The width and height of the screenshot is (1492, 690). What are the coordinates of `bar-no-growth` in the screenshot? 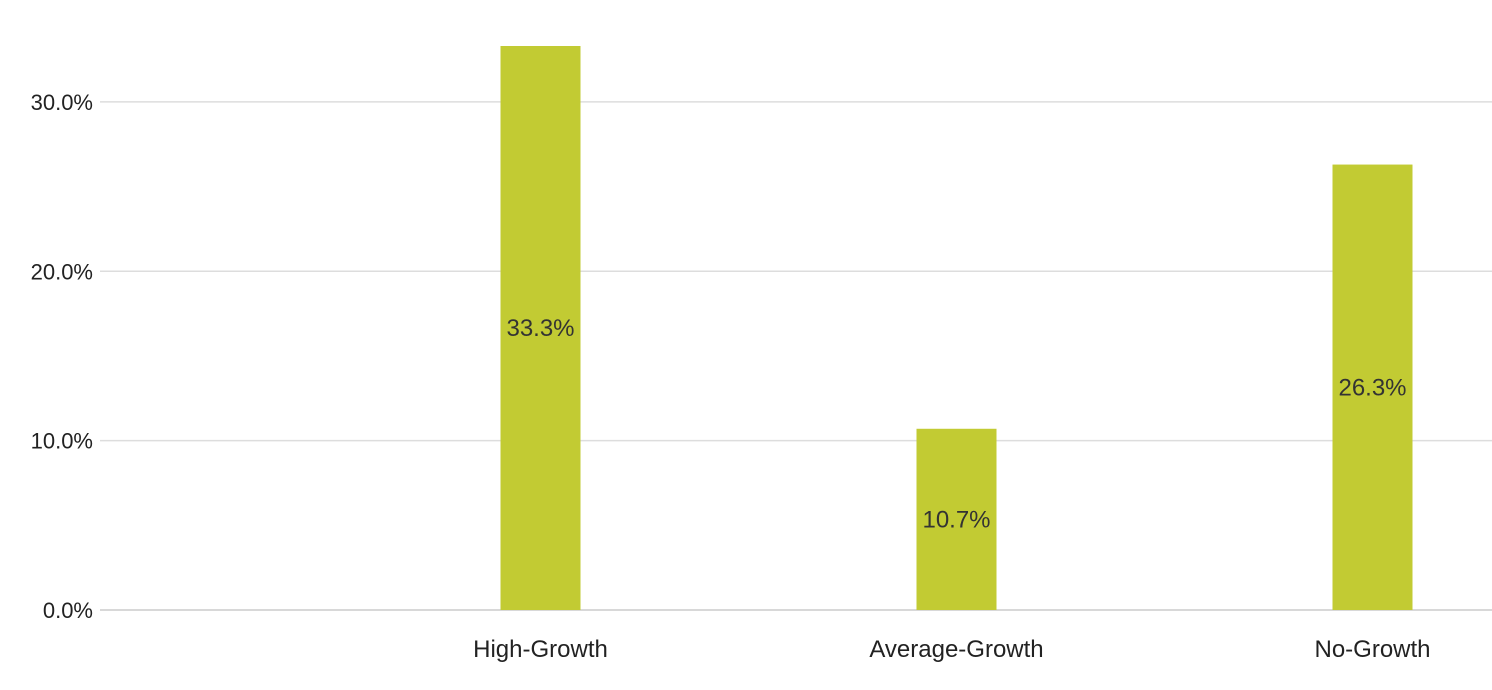 It's located at (1372, 387).